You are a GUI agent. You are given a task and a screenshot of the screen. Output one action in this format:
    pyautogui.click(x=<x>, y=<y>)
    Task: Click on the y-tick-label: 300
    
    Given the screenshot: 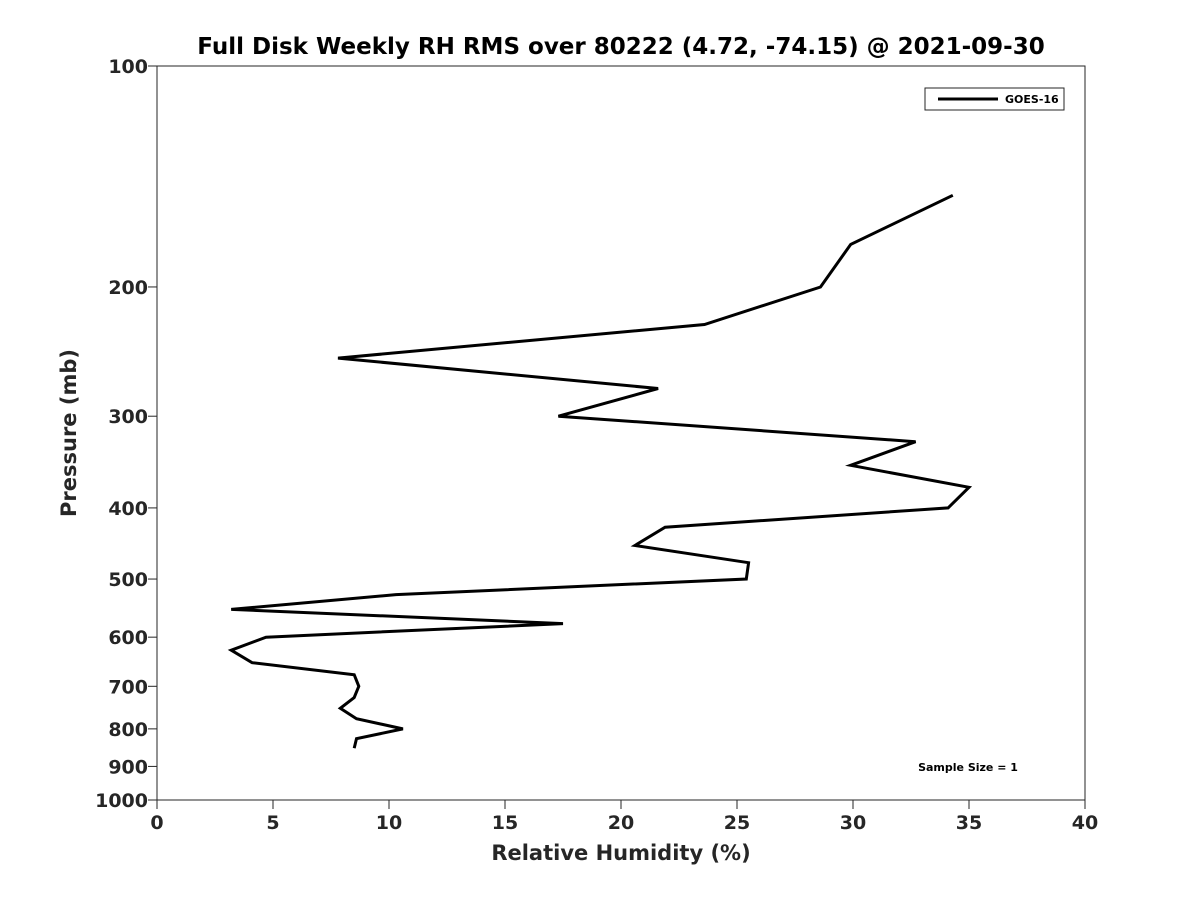 What is the action you would take?
    pyautogui.click(x=128, y=417)
    